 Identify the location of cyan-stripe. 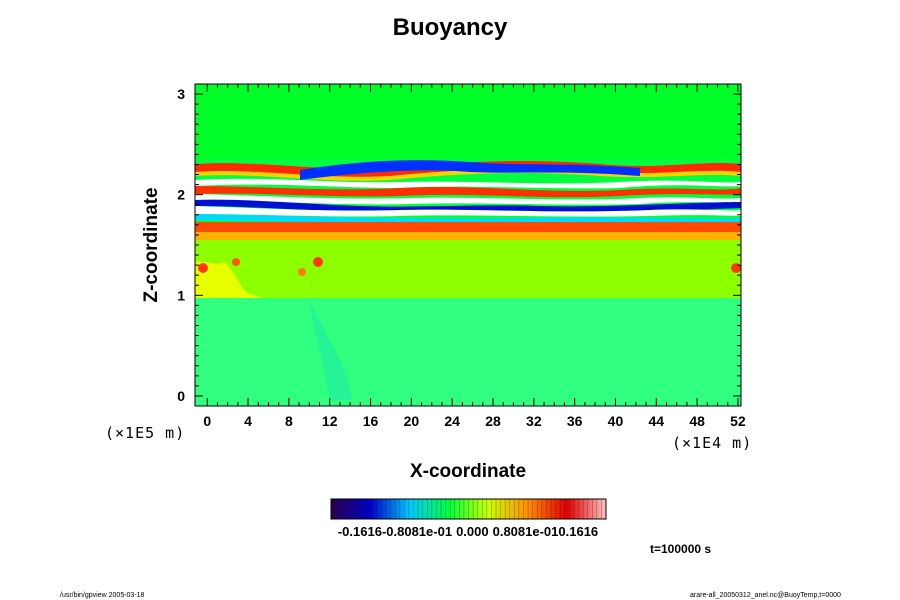
(468, 219).